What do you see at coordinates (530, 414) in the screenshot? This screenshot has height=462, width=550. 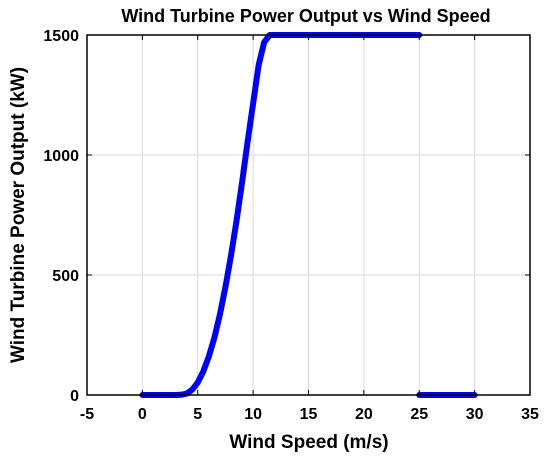 I see `x-tick-label: 35` at bounding box center [530, 414].